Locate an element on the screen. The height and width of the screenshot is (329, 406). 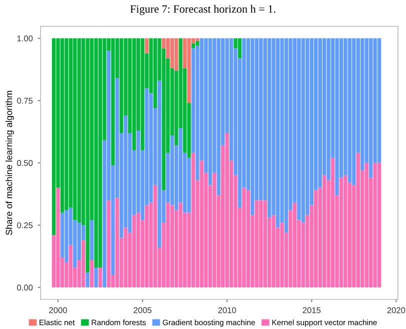
x-tick-label: 2005 is located at coordinates (143, 310).